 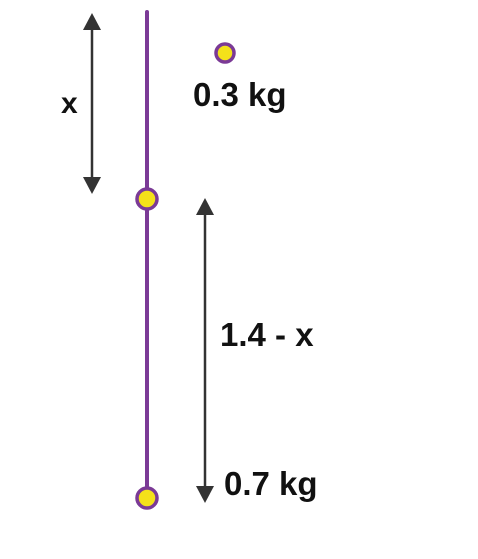 What do you see at coordinates (240, 94) in the screenshot?
I see `upper-mass-label: 0.3 kg` at bounding box center [240, 94].